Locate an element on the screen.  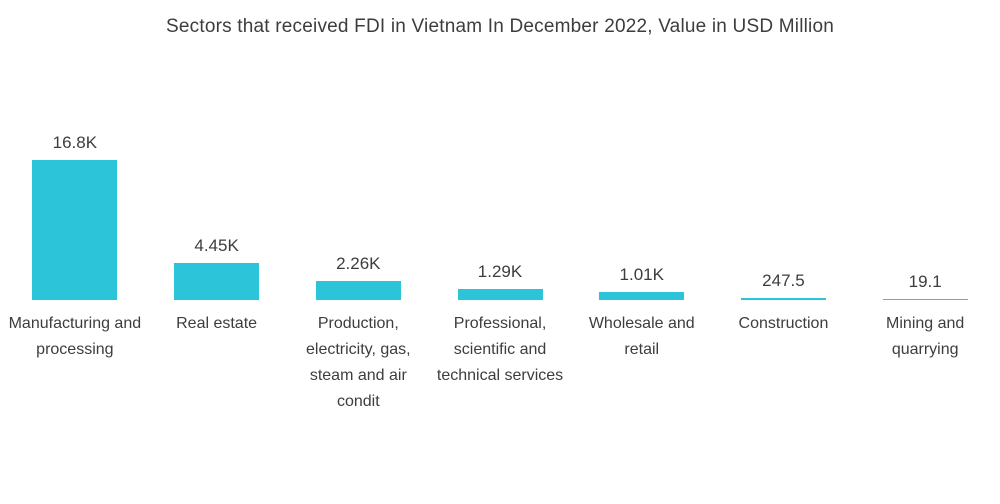
chart-column: 19.1 Mining and quarrying is located at coordinates (925, 245).